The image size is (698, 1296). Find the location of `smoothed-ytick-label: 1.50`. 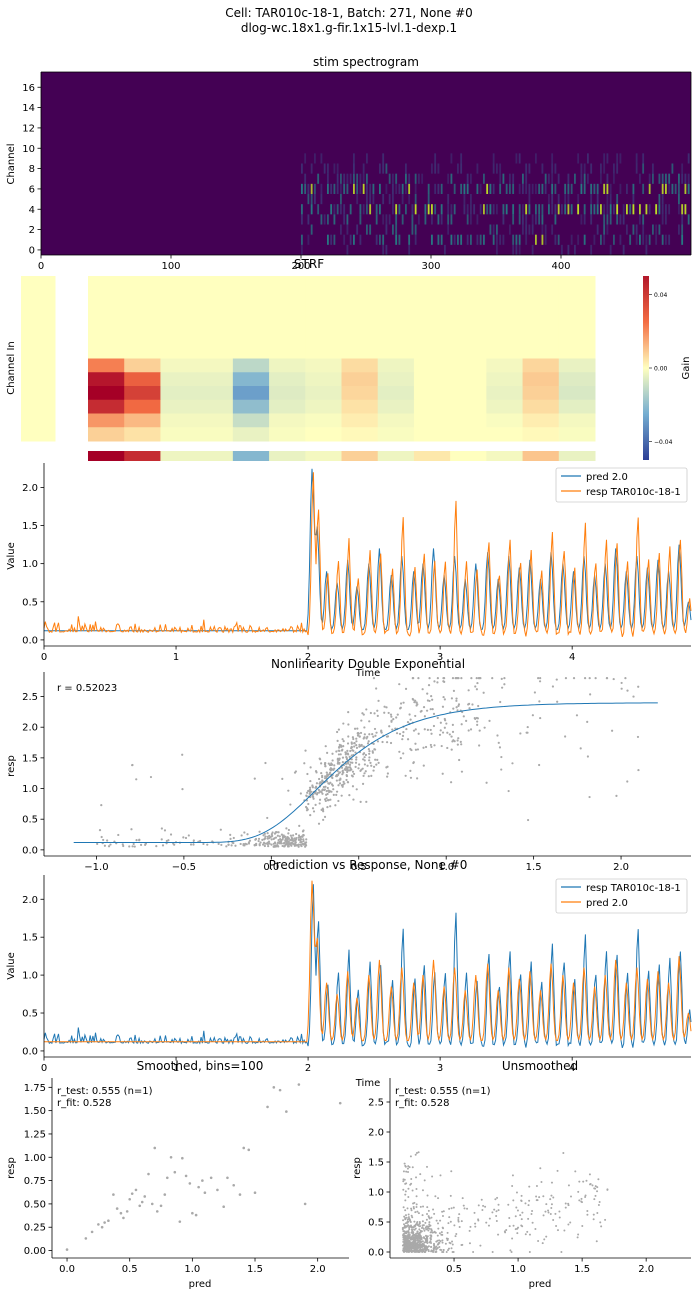

smoothed-ytick-label: 1.50 is located at coordinates (35, 1111).